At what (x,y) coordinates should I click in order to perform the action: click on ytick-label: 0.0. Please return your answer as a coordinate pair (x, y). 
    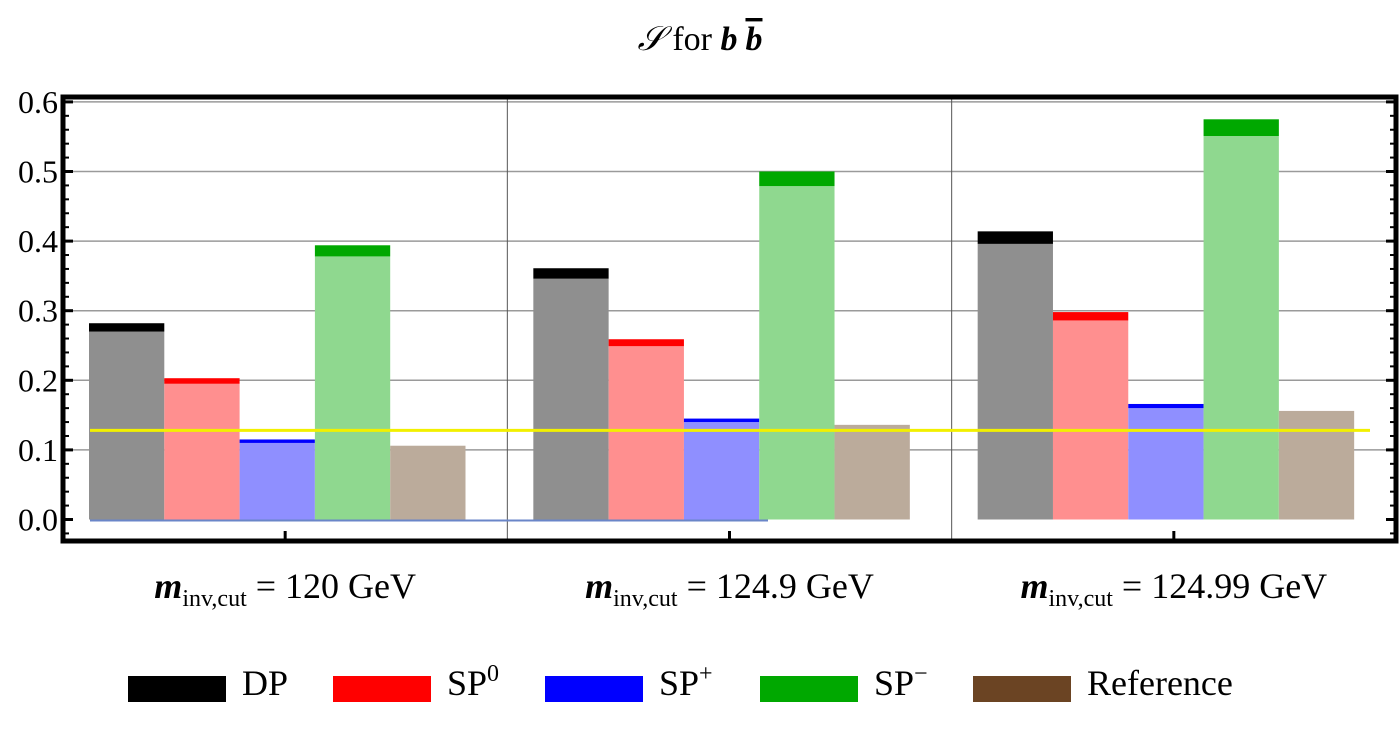
    Looking at the image, I should click on (38, 520).